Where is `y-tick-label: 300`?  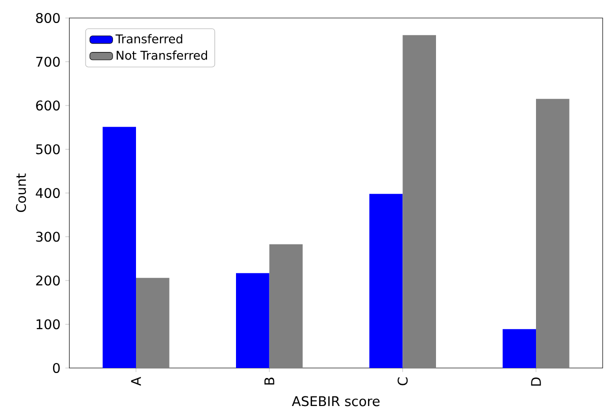
y-tick-label: 300 is located at coordinates (48, 237).